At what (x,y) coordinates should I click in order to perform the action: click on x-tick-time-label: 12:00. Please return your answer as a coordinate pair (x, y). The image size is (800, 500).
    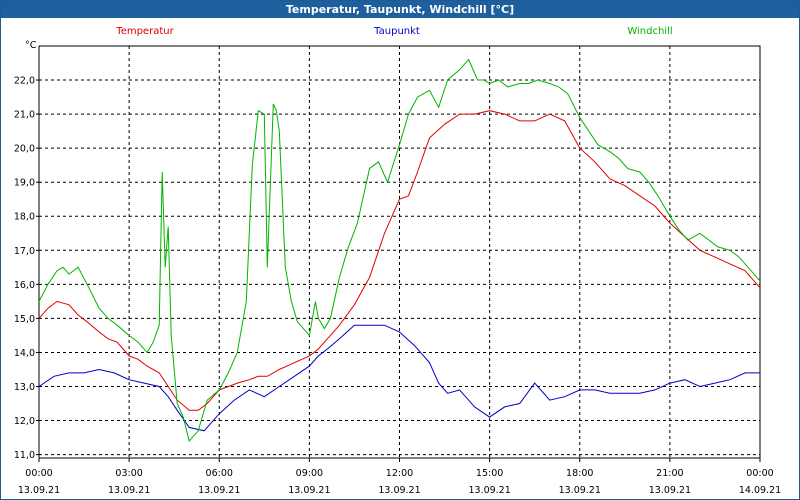
    Looking at the image, I should click on (399, 473).